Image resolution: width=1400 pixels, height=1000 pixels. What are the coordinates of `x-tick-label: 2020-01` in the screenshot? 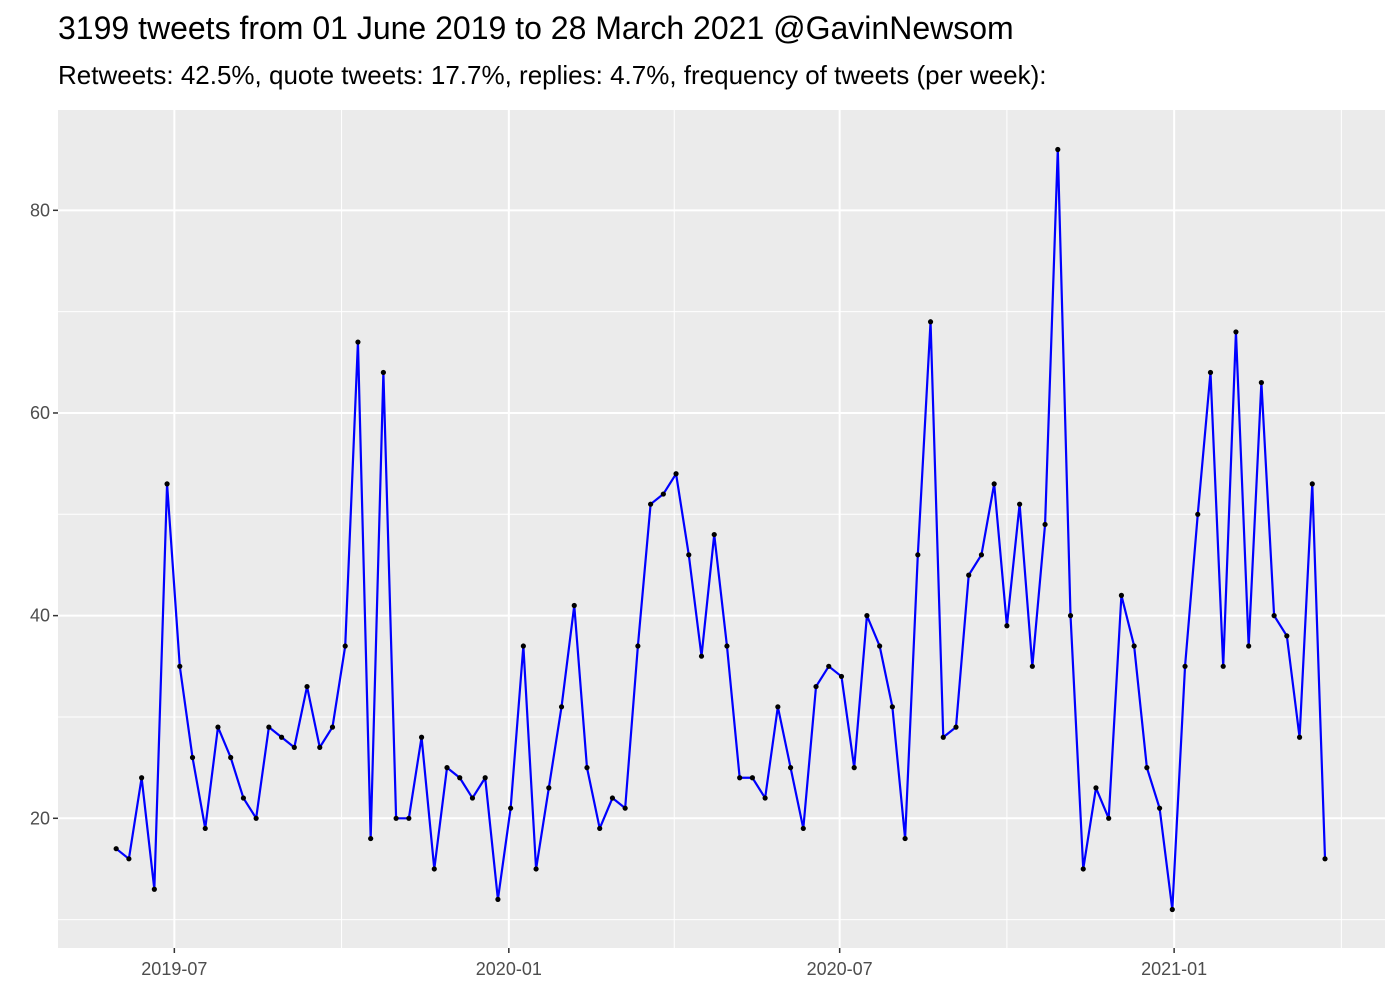 It's located at (509, 969).